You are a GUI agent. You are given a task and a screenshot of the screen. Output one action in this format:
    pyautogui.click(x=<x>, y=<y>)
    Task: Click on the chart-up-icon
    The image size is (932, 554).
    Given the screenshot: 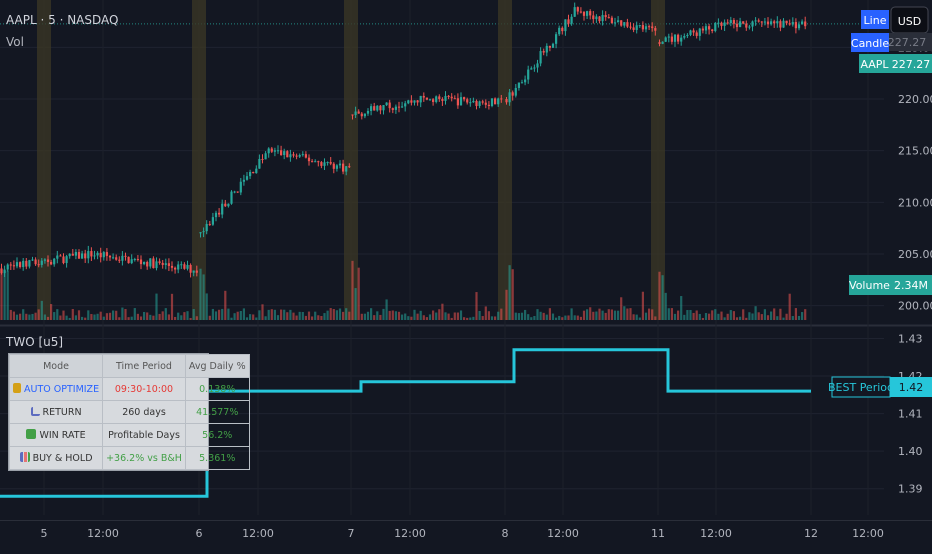 What is the action you would take?
    pyautogui.click(x=35, y=411)
    